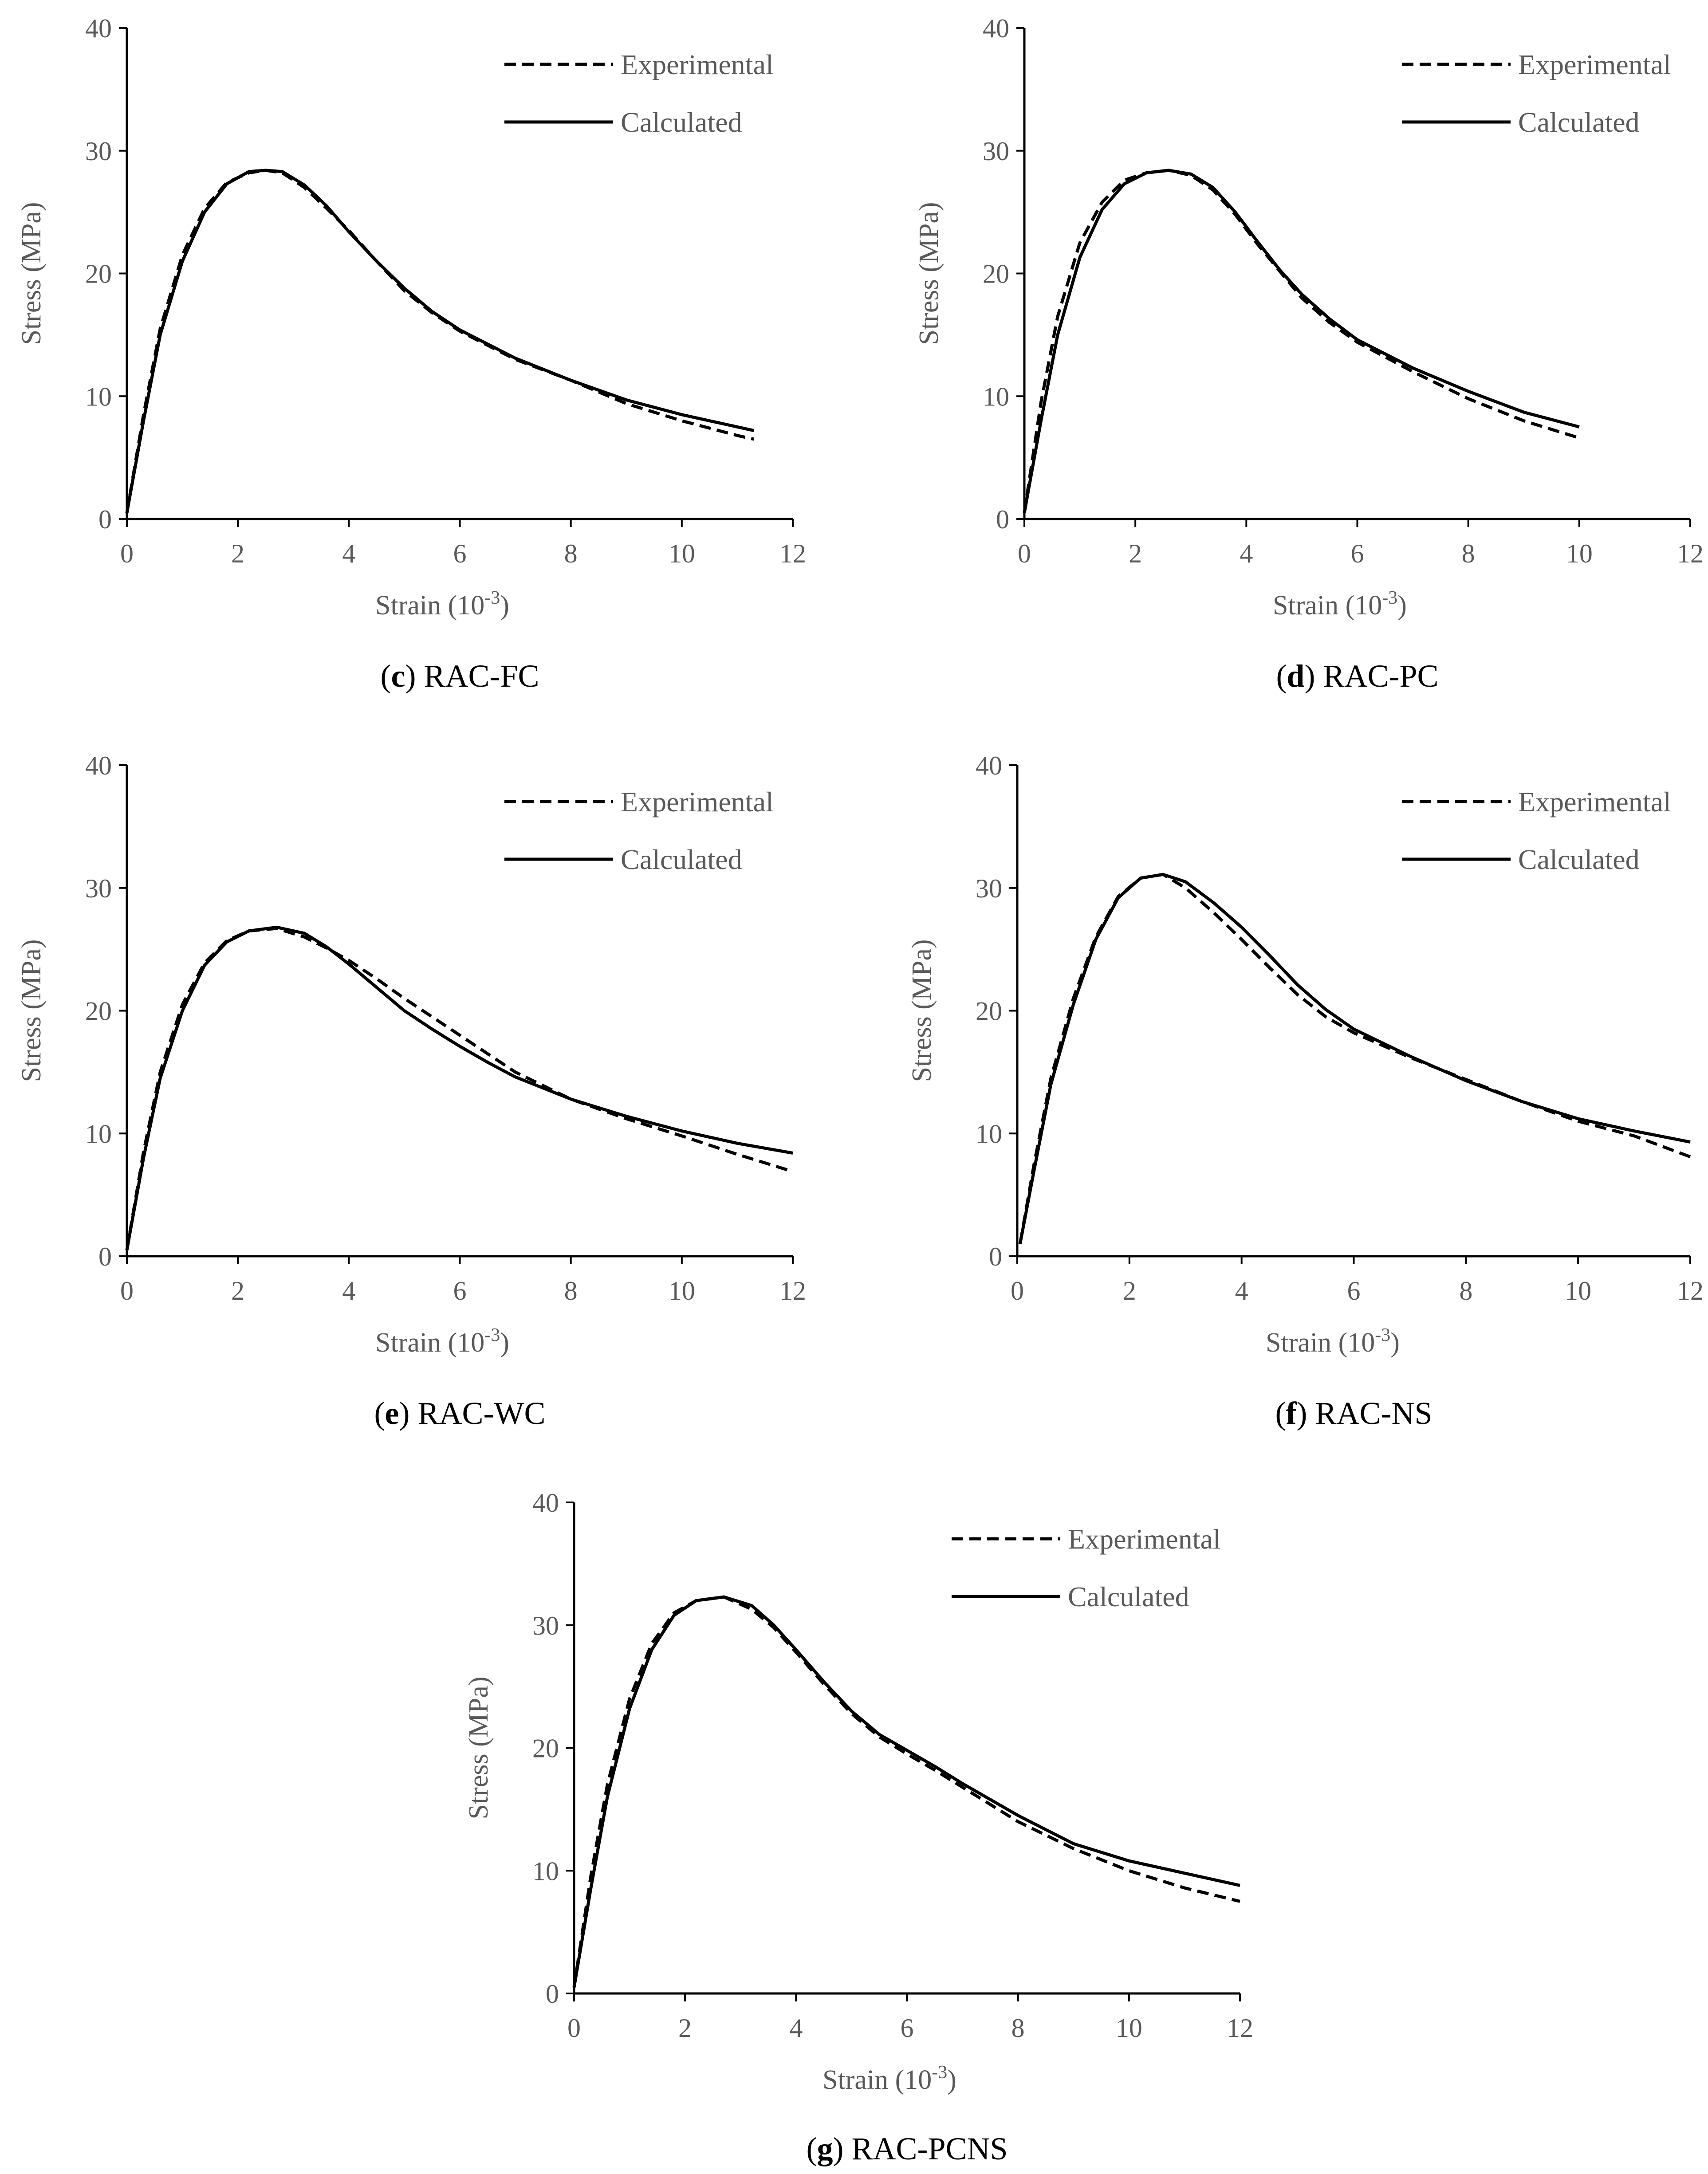 The image size is (1708, 2174). I want to click on chart-caption: (e) RAC-WC, so click(460, 1413).